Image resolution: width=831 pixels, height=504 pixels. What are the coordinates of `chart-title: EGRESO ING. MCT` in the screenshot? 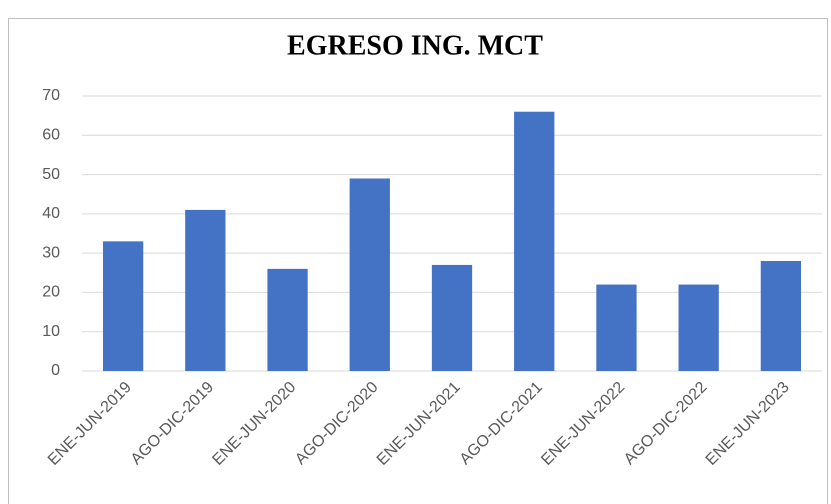 It's located at (415, 45).